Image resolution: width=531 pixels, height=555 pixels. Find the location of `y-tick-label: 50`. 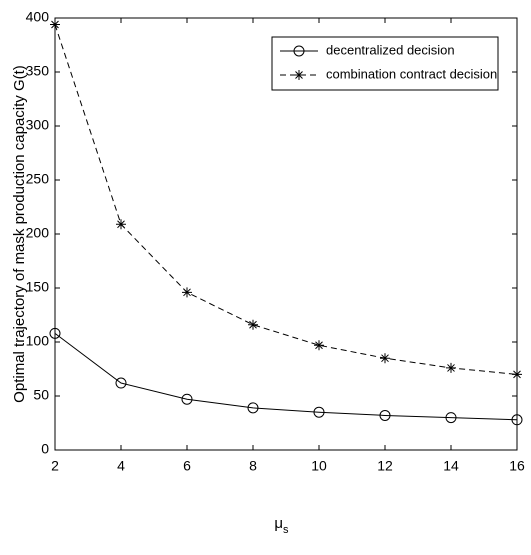

y-tick-label: 50 is located at coordinates (41, 395).